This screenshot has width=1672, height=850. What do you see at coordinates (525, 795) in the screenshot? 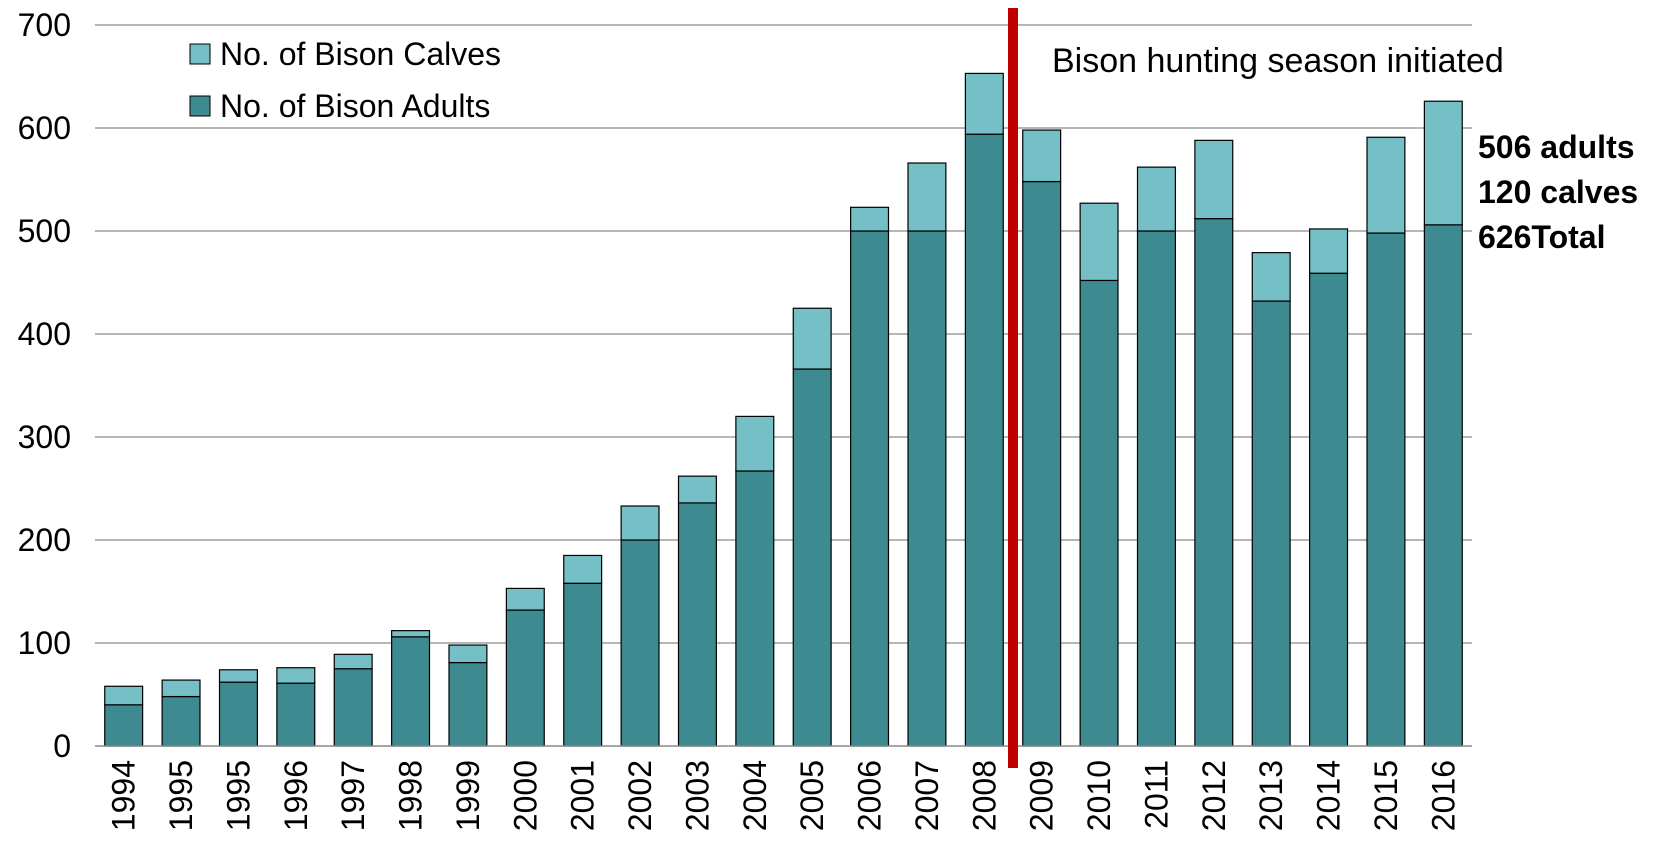
I see `x-tick-label: 2000` at bounding box center [525, 795].